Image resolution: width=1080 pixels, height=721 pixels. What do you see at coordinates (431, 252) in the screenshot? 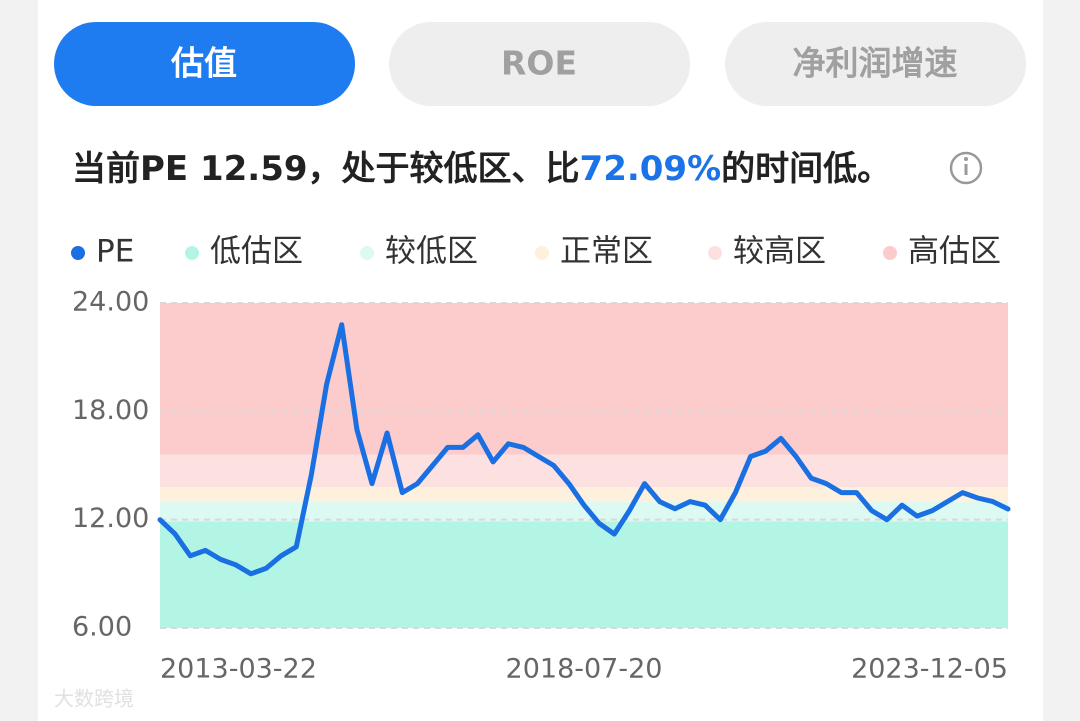
I see `legend-label: 较低区` at bounding box center [431, 252].